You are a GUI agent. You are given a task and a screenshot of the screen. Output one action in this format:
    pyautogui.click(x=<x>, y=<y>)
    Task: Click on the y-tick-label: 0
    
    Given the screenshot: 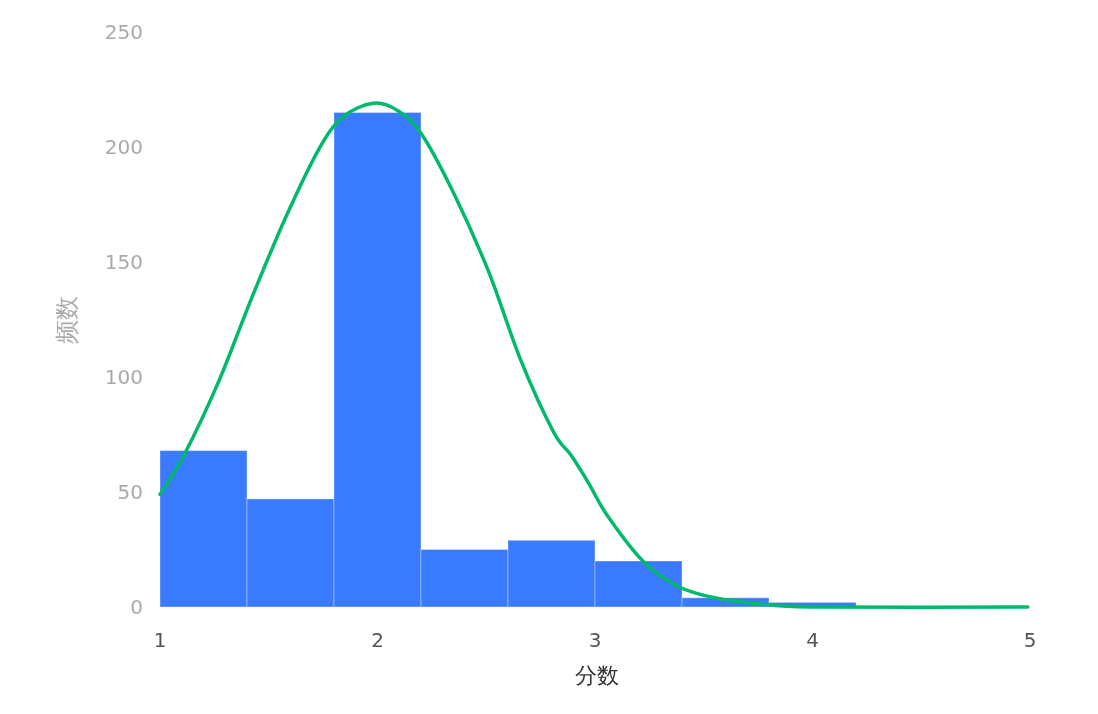 What is the action you would take?
    pyautogui.click(x=136, y=607)
    